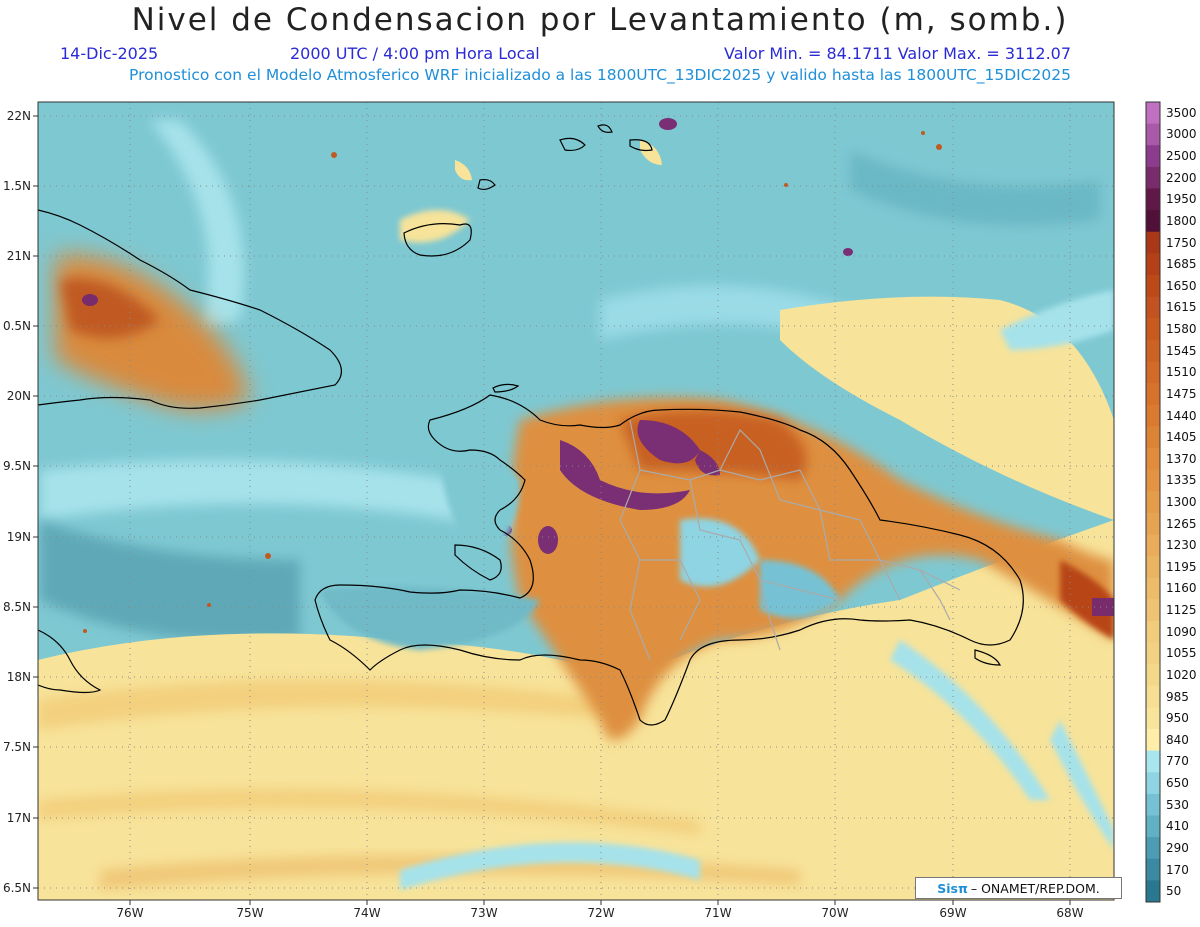  What do you see at coordinates (1177, 847) in the screenshot?
I see `colorbar-tick-label: 290` at bounding box center [1177, 847].